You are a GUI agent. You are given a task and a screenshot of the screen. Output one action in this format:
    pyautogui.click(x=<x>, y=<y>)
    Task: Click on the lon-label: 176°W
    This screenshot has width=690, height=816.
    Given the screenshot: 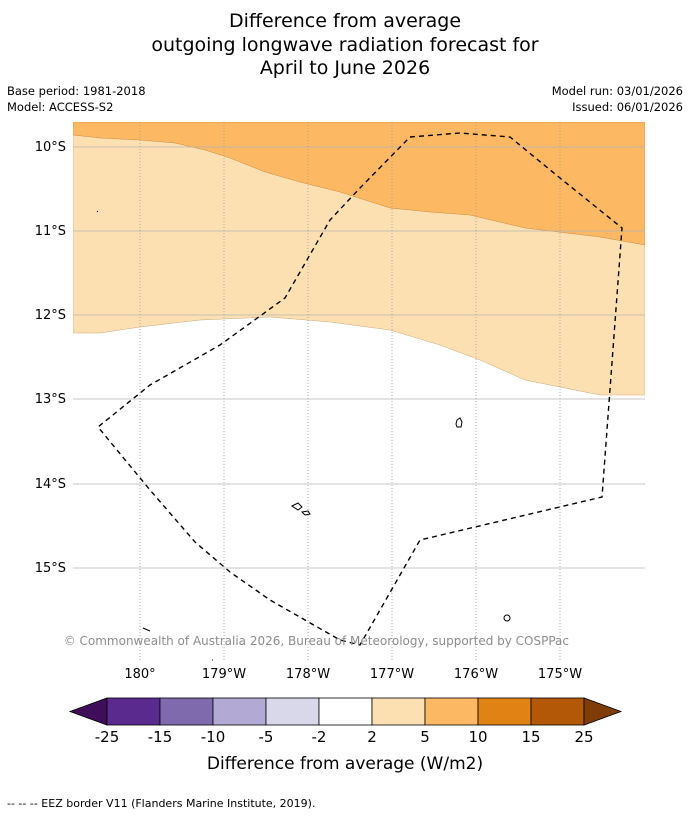 What is the action you would take?
    pyautogui.click(x=476, y=674)
    